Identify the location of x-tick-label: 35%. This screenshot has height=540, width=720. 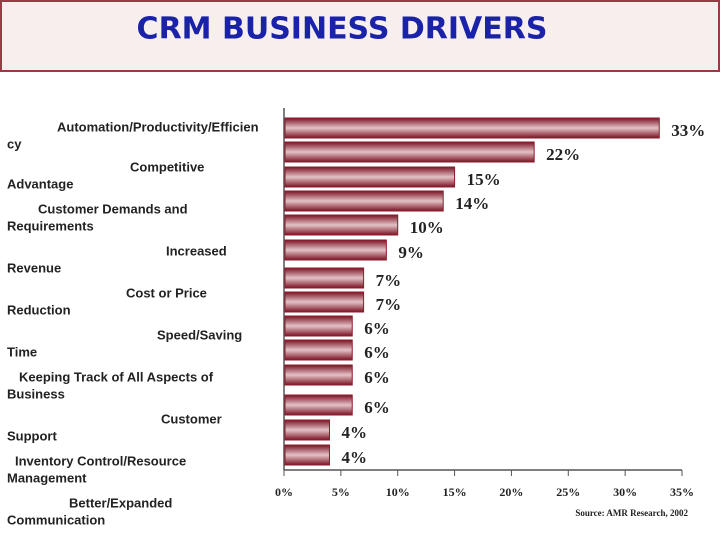
(682, 492).